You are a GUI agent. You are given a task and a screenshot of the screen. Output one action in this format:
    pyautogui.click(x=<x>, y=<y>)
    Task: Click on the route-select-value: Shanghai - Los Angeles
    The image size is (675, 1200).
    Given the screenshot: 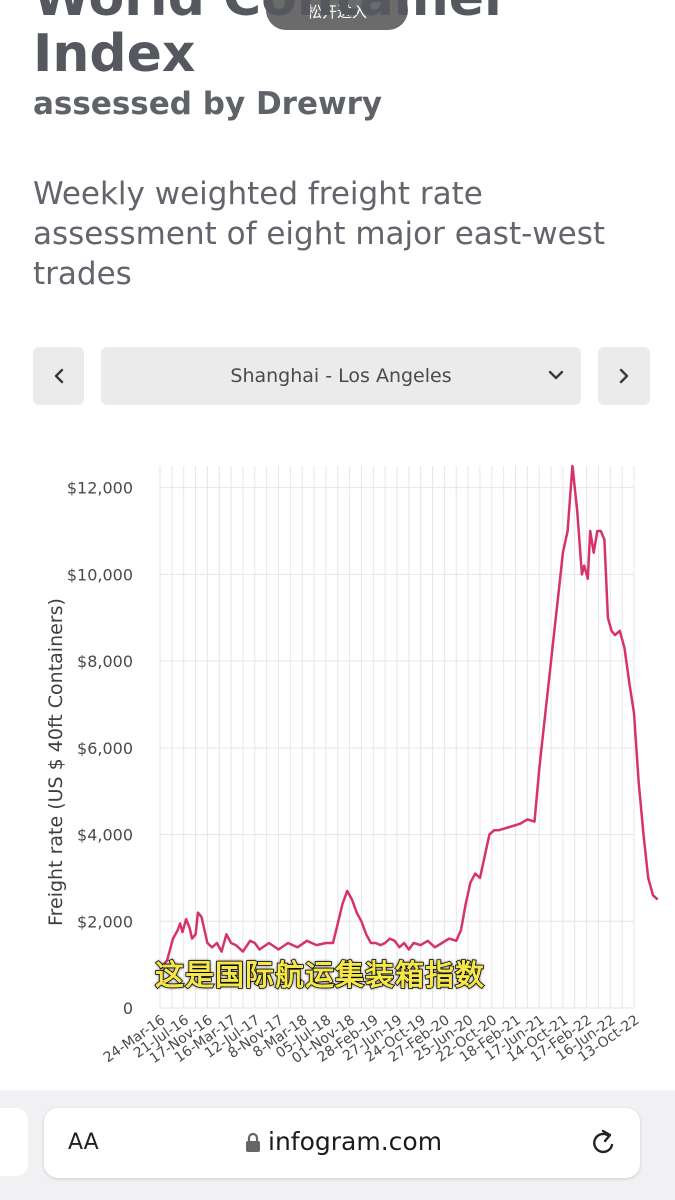 What is the action you would take?
    pyautogui.click(x=341, y=376)
    